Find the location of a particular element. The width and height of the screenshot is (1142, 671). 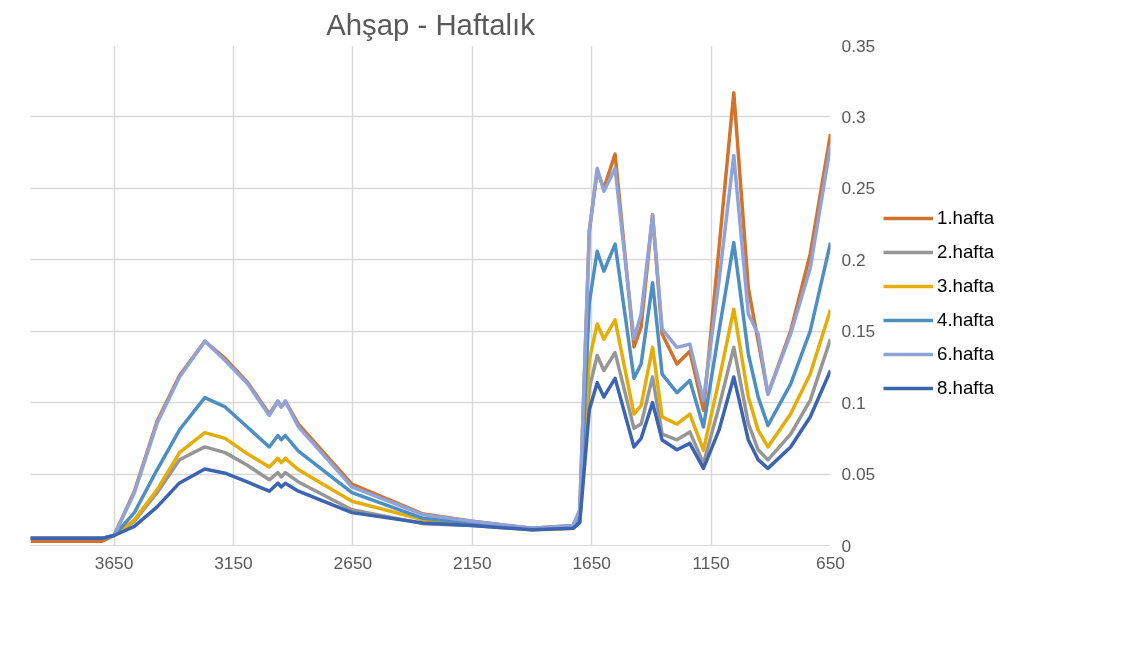

legend-label: 6.hafta is located at coordinates (966, 353).